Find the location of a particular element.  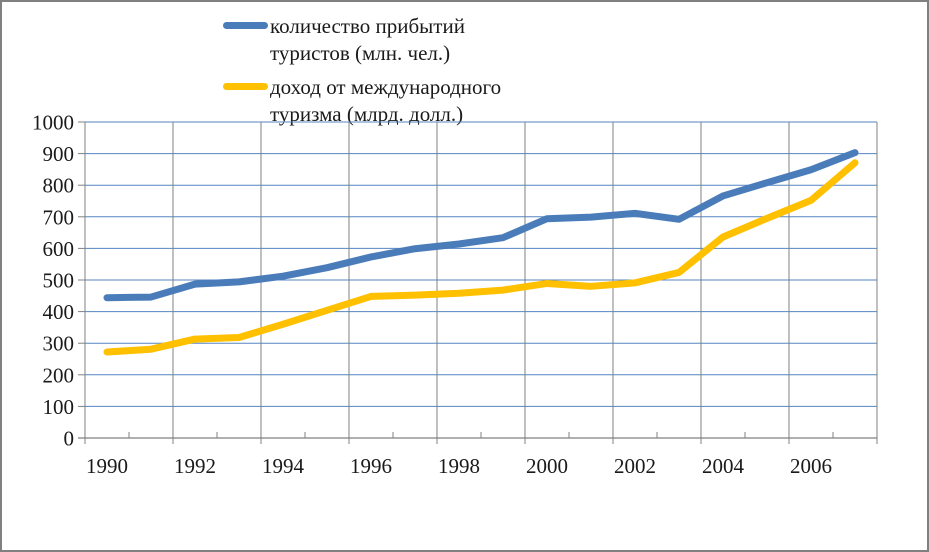

legend-label-arrivals: количество прибытий туристов (млн. чел.) is located at coordinates (367, 40).